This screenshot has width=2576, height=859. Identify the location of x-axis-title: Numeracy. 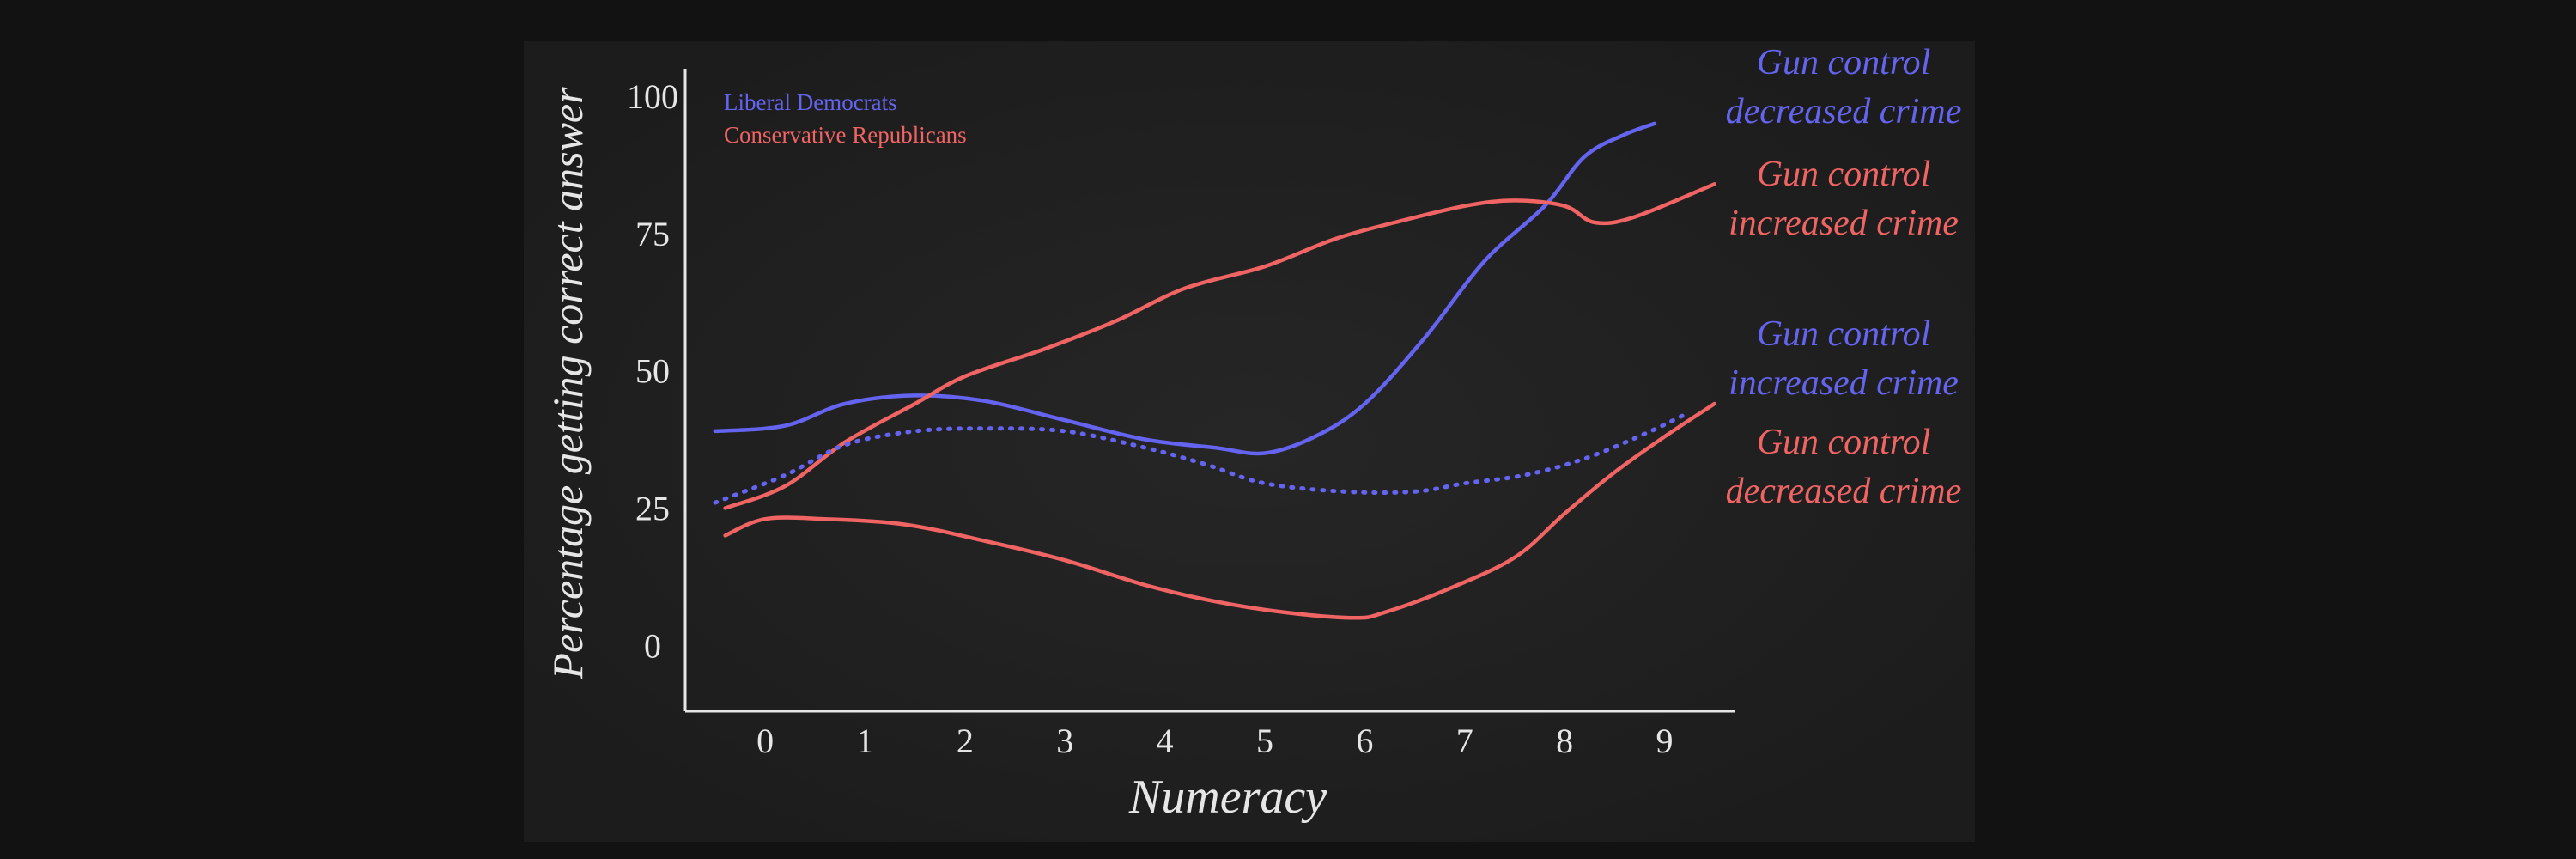
(1228, 798).